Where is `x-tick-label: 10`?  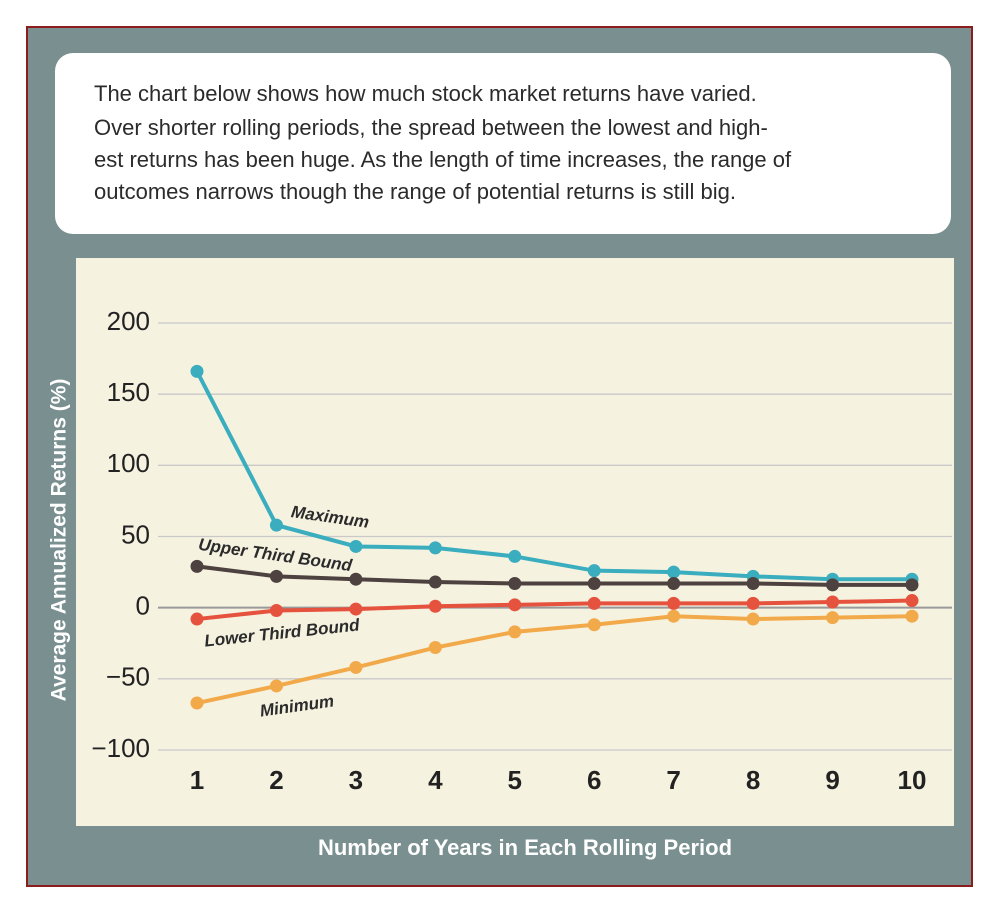 x-tick-label: 10 is located at coordinates (912, 780).